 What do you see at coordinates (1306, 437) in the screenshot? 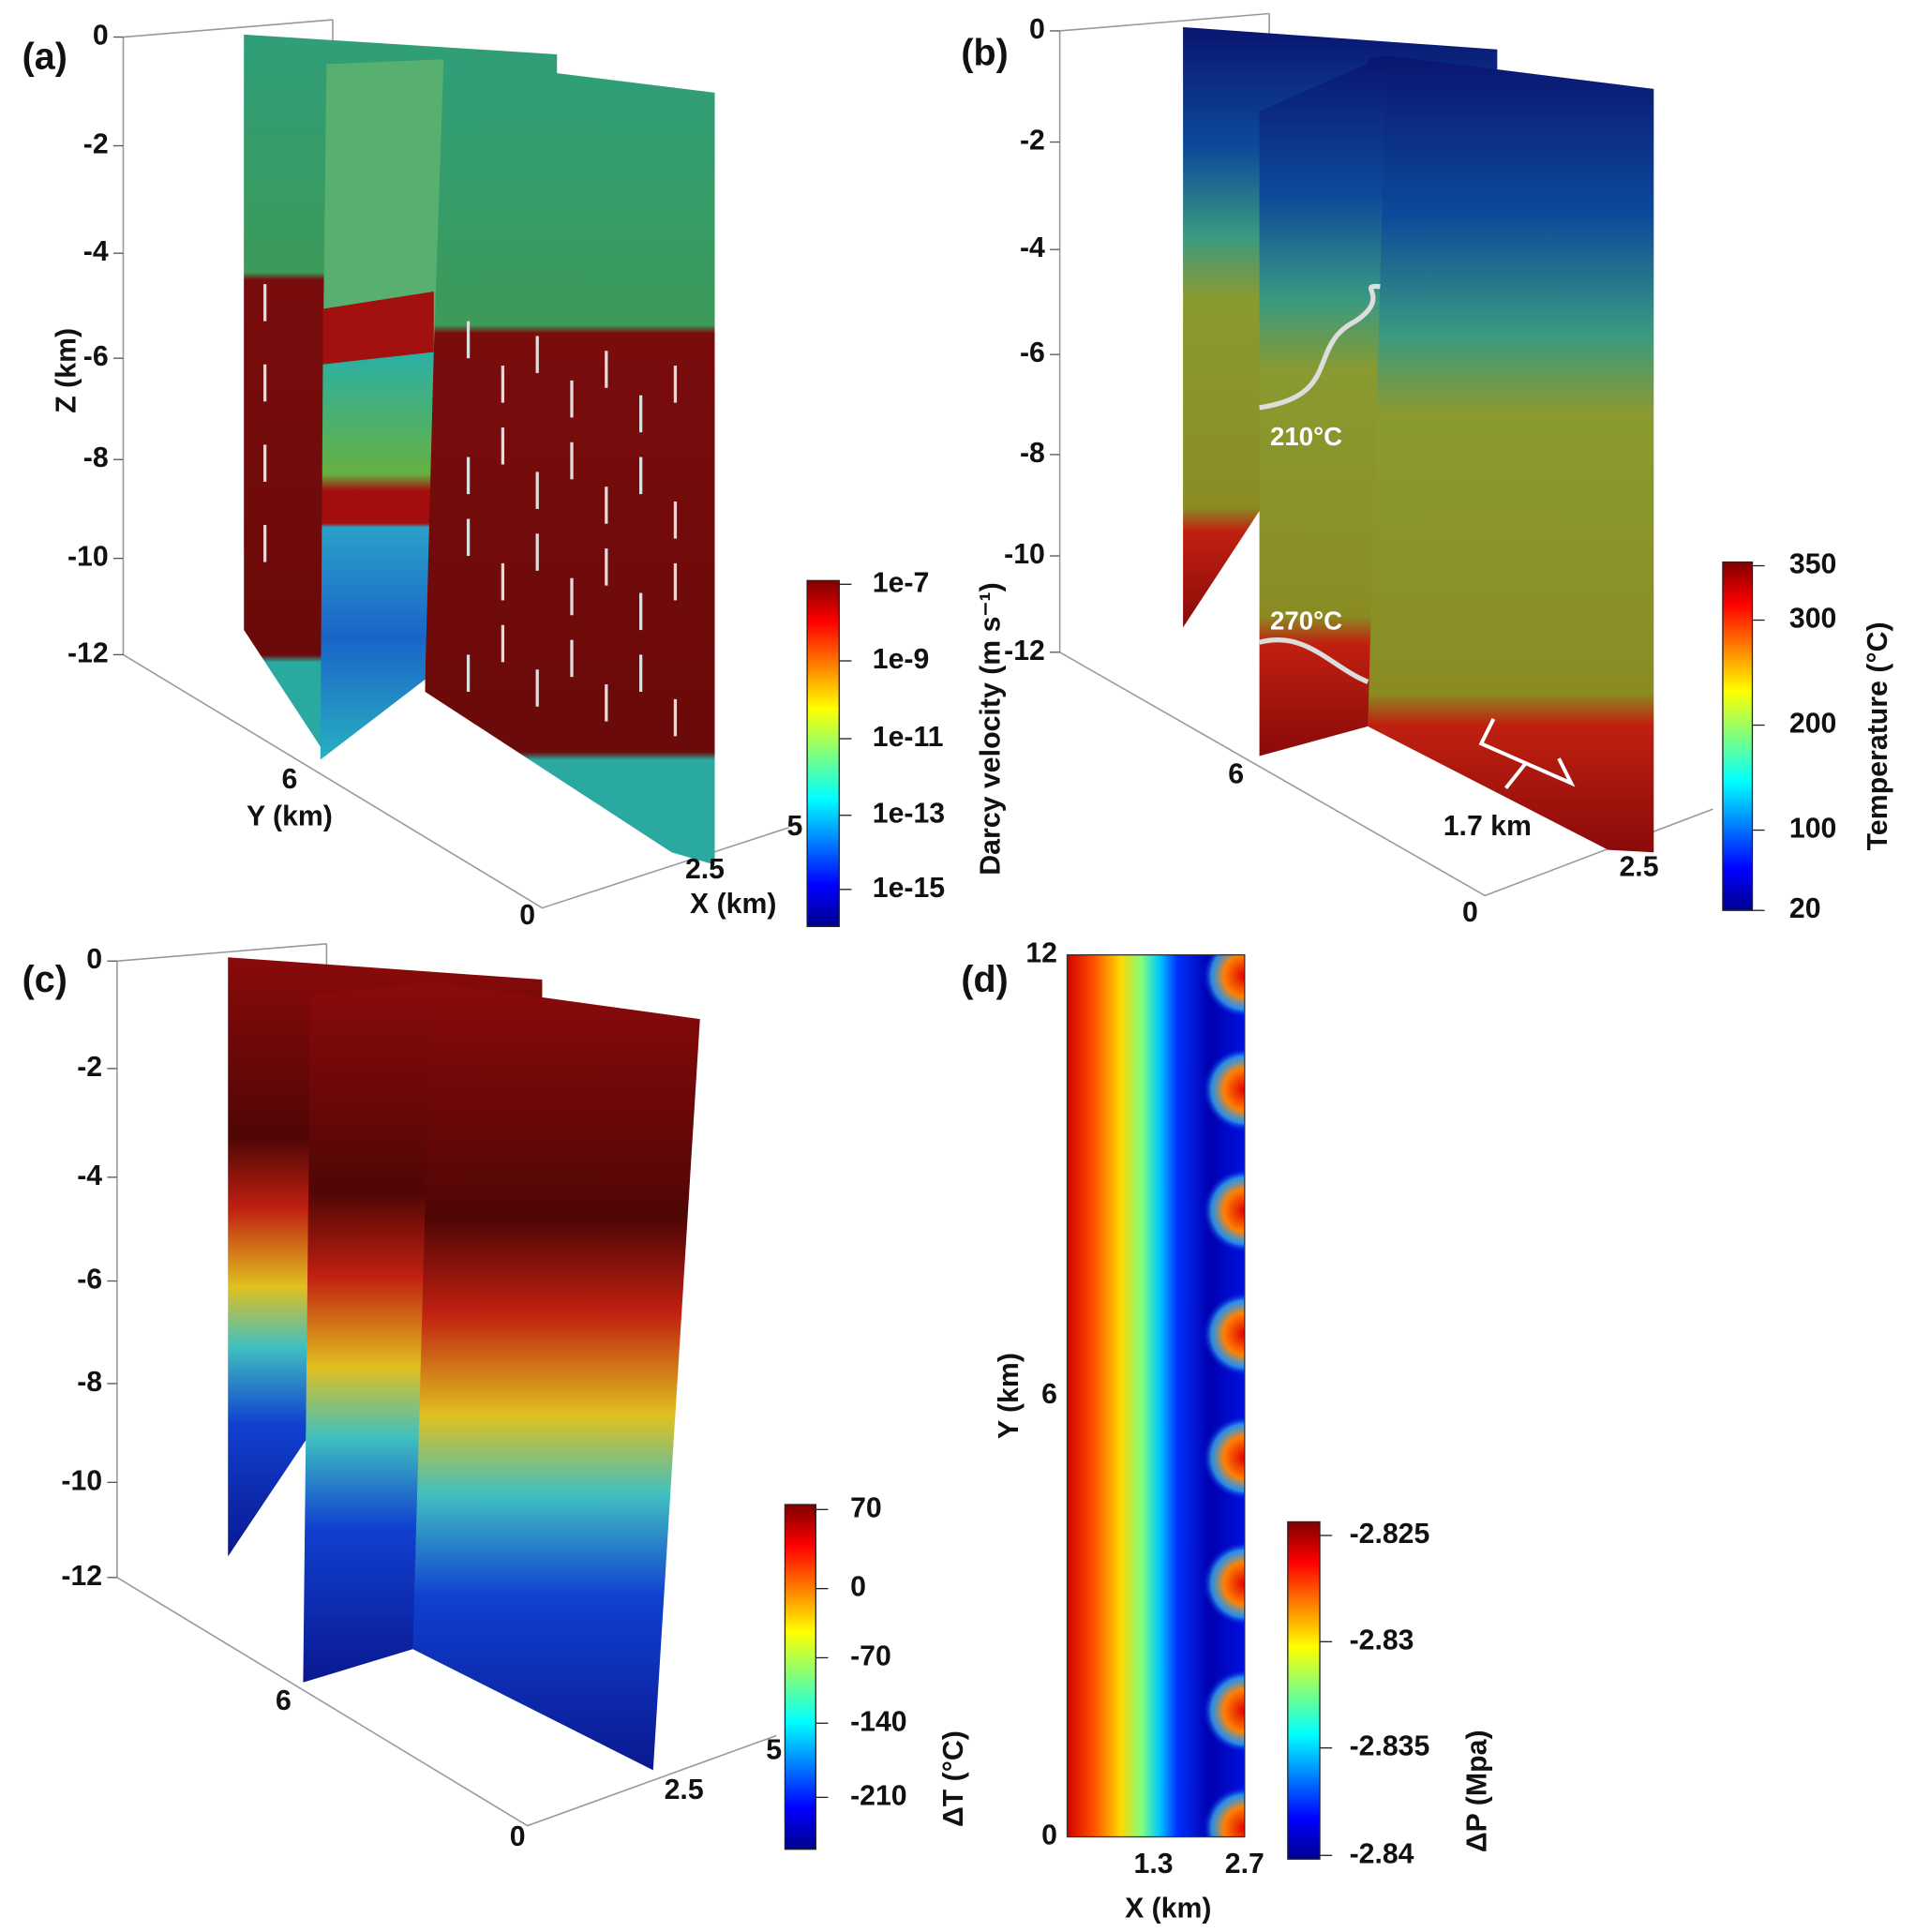
I see `annotation: 210°C` at bounding box center [1306, 437].